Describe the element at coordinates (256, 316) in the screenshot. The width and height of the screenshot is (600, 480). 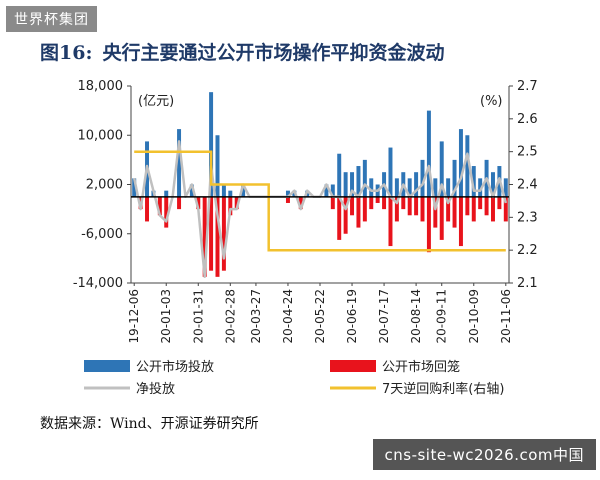
I see `x-tick-label: 20-03-27` at that location.